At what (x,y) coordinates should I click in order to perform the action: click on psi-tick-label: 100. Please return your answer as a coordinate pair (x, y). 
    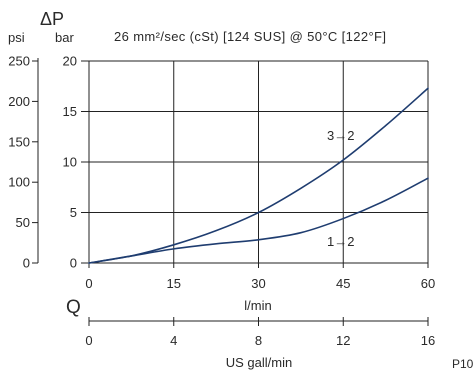
    Looking at the image, I should click on (19, 182).